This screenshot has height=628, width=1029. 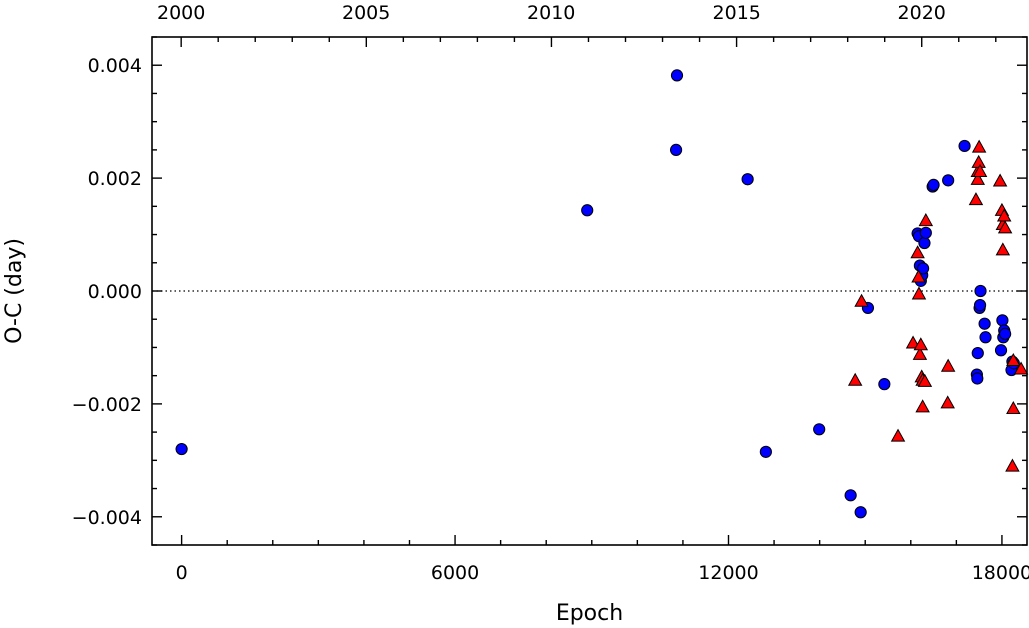 What do you see at coordinates (182, 573) in the screenshot?
I see `x-tick-label: 0` at bounding box center [182, 573].